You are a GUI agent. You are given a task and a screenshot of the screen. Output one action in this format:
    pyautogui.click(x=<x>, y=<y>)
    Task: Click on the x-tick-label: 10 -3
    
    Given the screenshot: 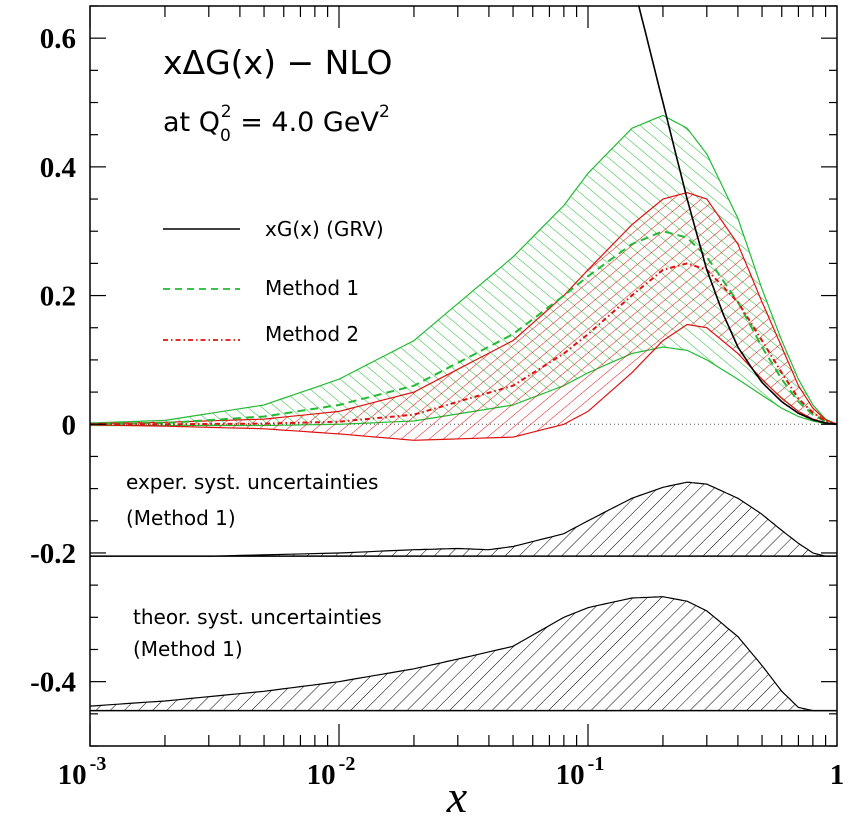 What is the action you would take?
    pyautogui.click(x=82, y=772)
    